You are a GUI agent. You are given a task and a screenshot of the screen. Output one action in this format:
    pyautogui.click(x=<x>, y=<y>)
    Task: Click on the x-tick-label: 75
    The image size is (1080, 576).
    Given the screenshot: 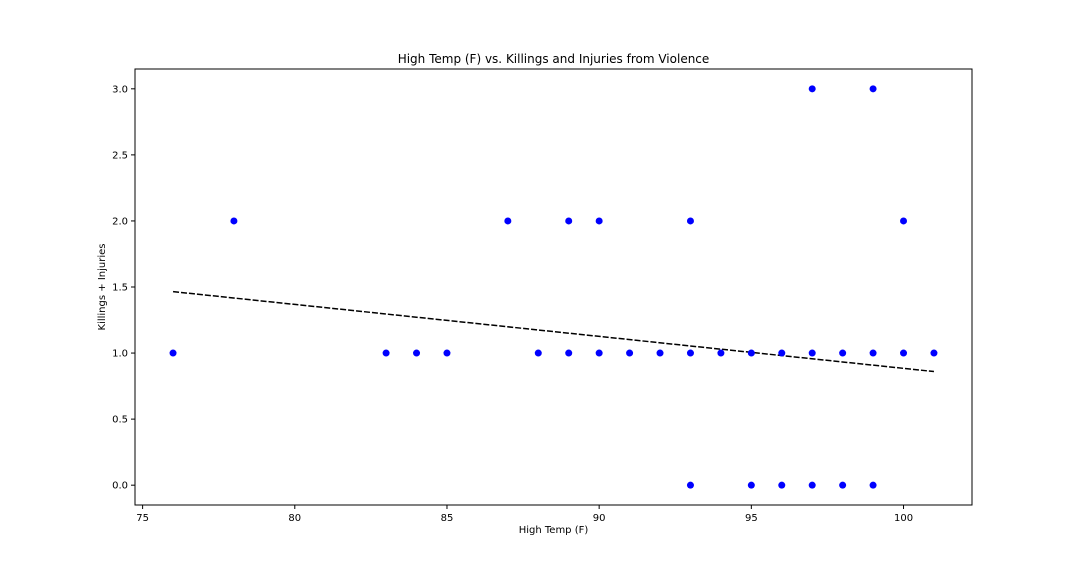 What is the action you would take?
    pyautogui.click(x=142, y=518)
    